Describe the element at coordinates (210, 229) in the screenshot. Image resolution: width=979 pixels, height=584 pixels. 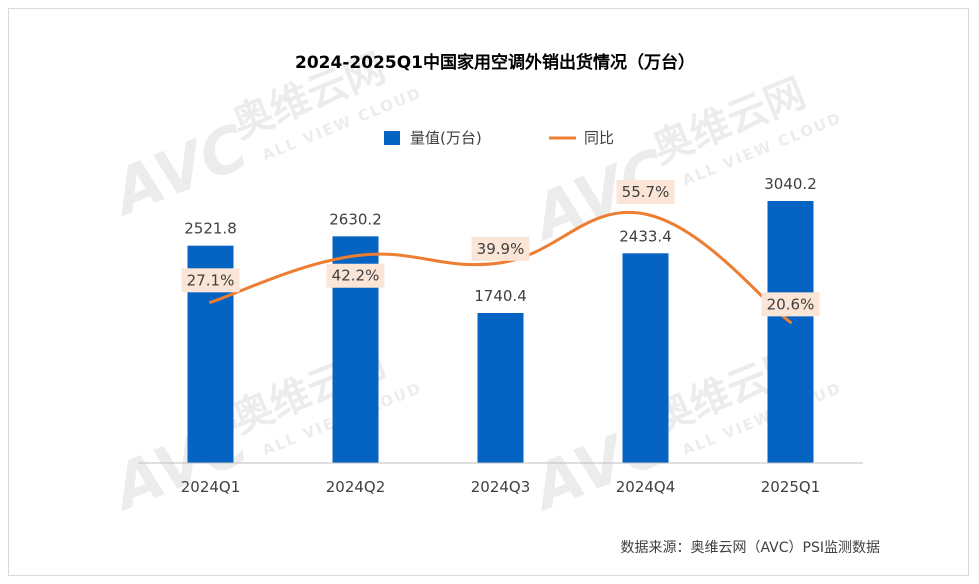
I see `bar-value-label: 2521.8` at that location.